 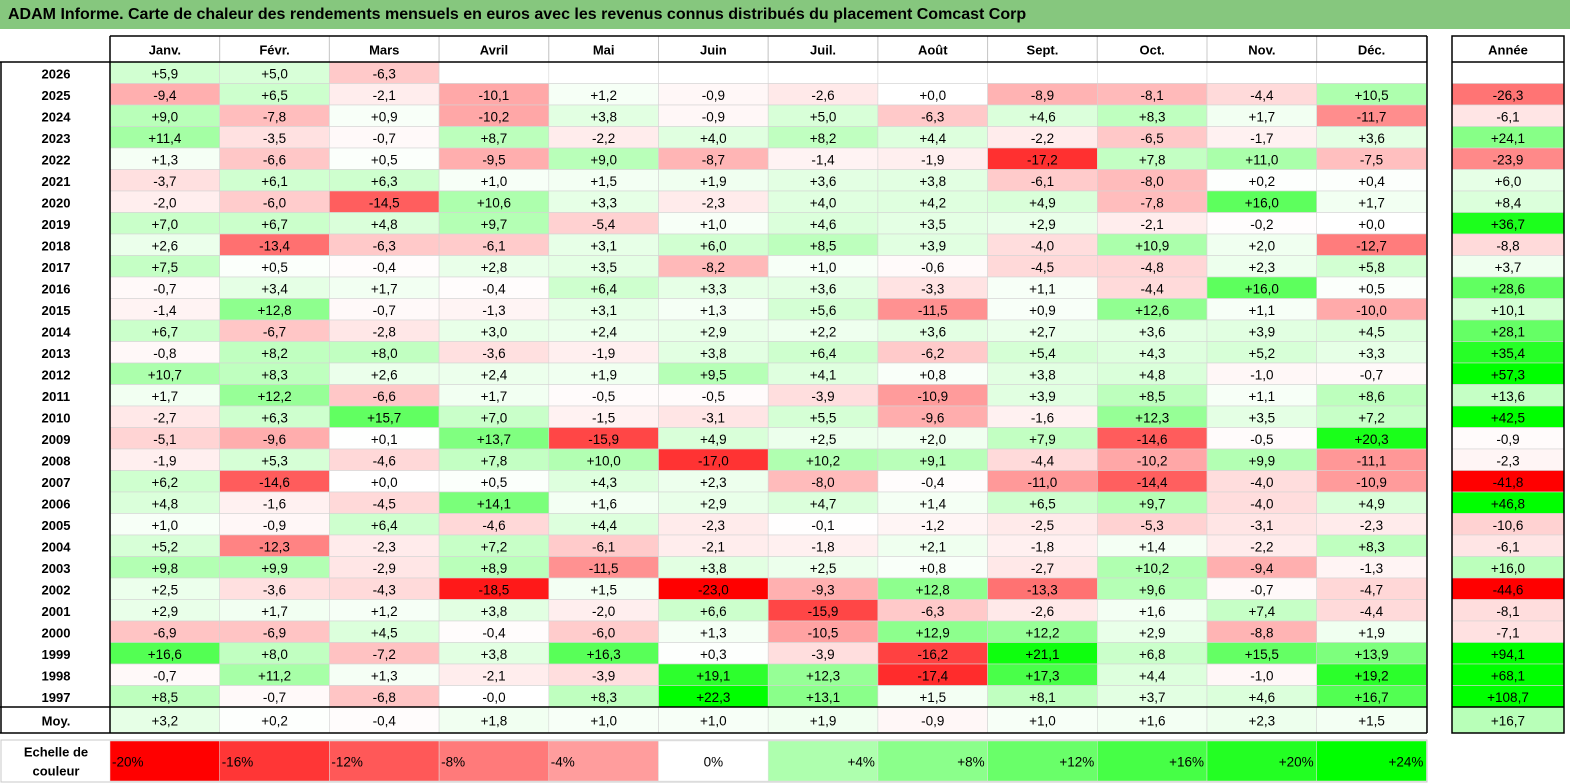 What do you see at coordinates (713, 396) in the screenshot?
I see `cell-value: -0,5` at bounding box center [713, 396].